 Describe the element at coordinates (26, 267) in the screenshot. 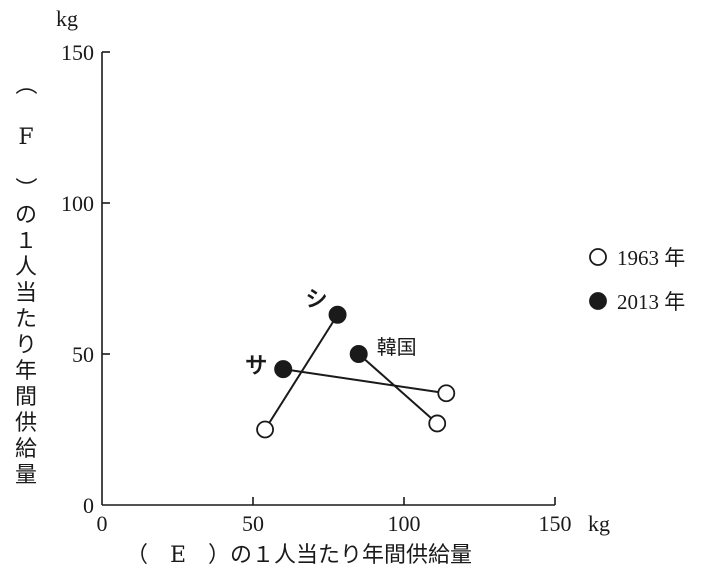

I see `y-axis-label-char: 人` at that location.